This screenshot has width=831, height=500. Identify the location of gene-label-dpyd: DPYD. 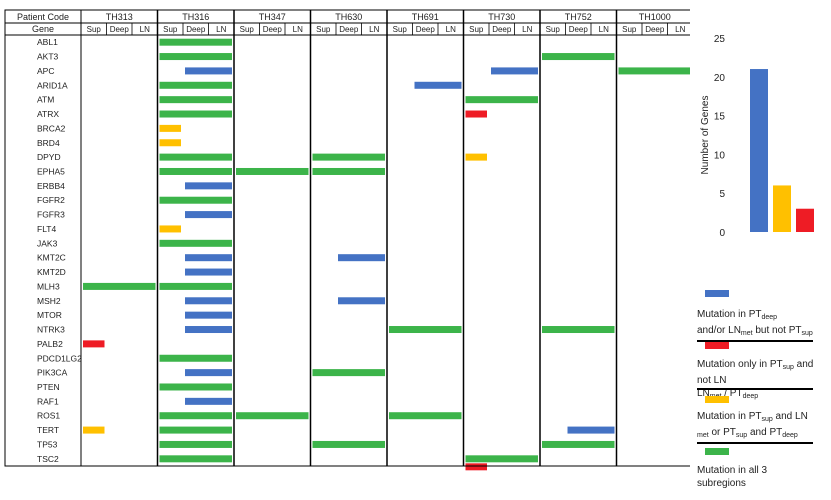
(49, 157).